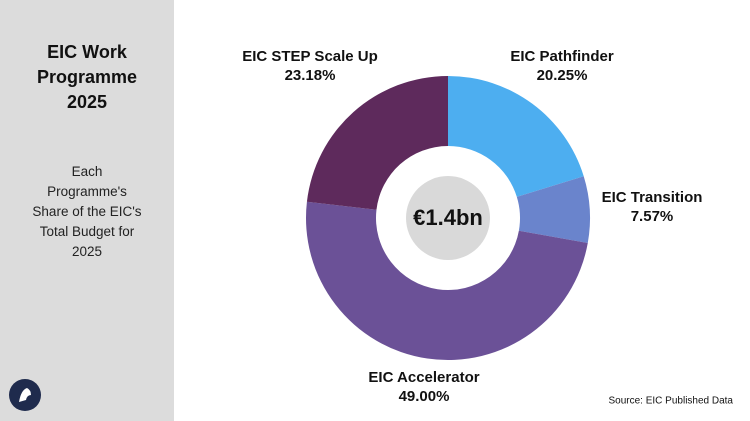 This screenshot has height=421, width=750. Describe the element at coordinates (562, 75) in the screenshot. I see `slice-value: 20.25%` at that location.